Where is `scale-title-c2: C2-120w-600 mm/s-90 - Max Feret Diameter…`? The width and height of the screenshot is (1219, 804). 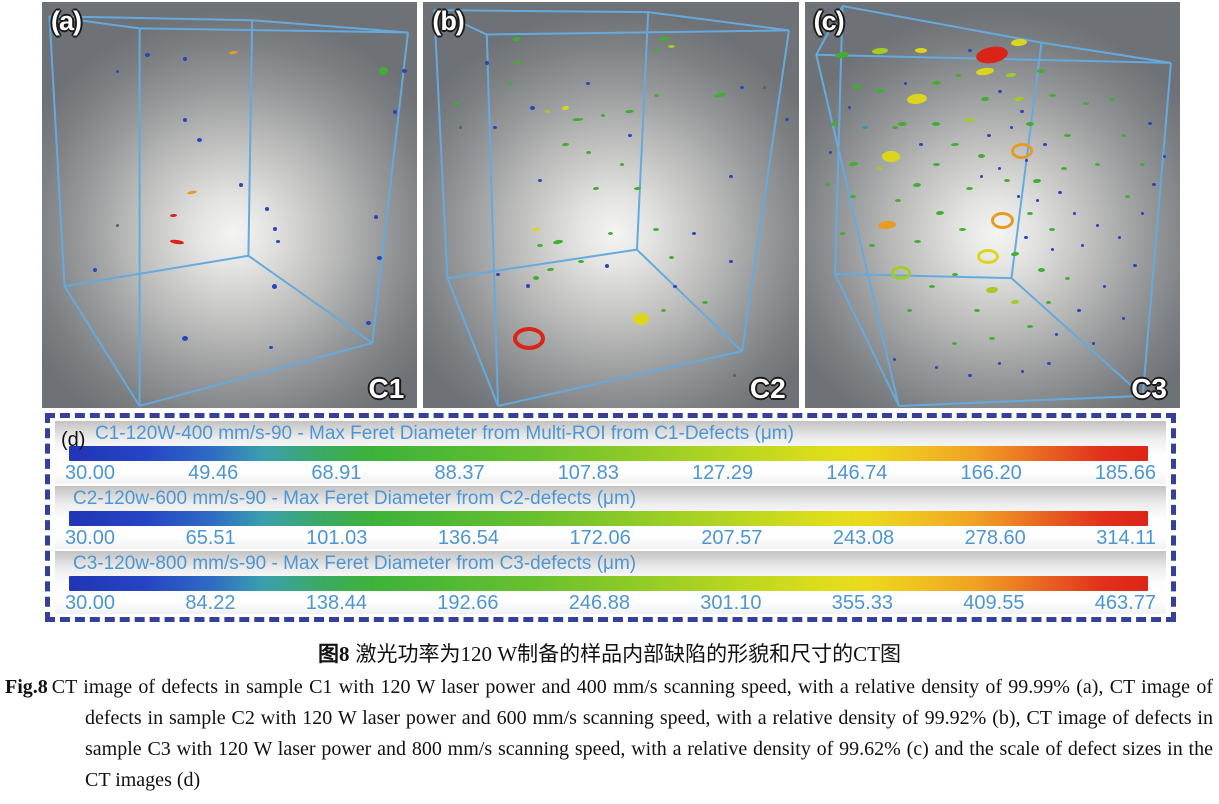
scale-title-c2: C2-120w-600 mm/s-90 - Max Feret Diameter… is located at coordinates (355, 498).